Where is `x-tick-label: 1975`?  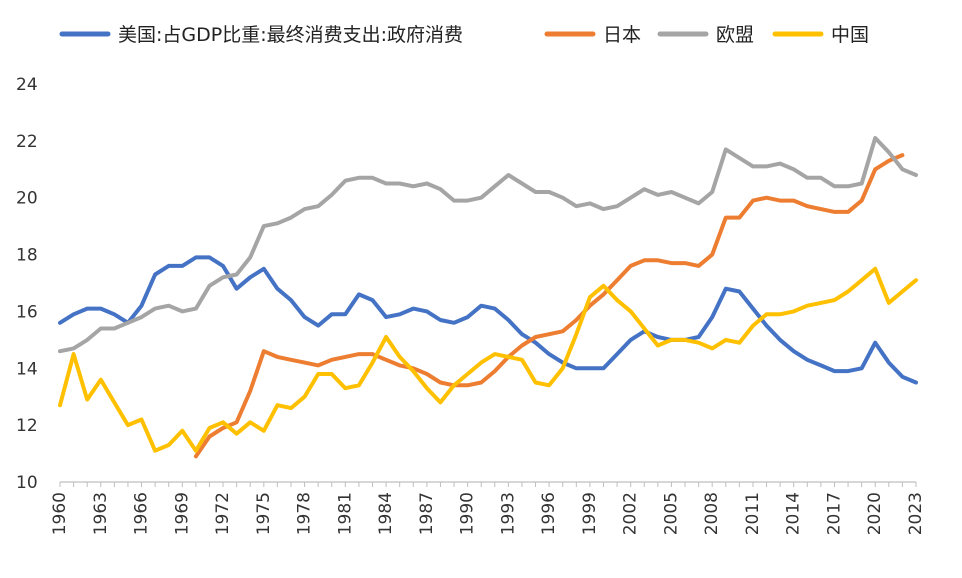
x-tick-label: 1975 is located at coordinates (264, 513).